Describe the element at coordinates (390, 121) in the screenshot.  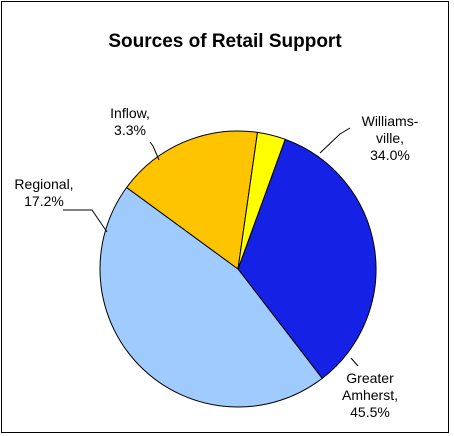
I see `slice-label-line: Williams-` at that location.